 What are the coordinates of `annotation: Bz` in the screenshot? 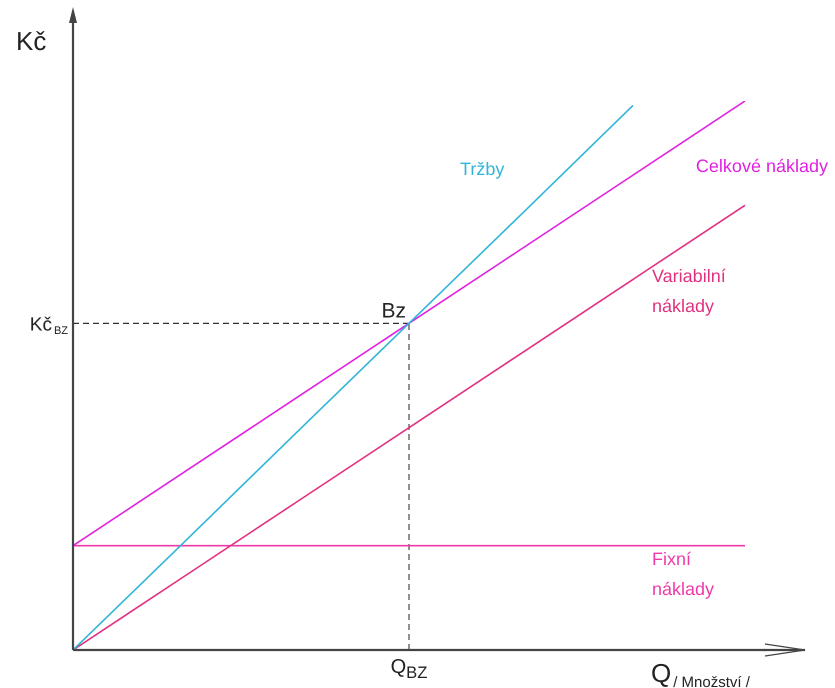 It's located at (393, 310).